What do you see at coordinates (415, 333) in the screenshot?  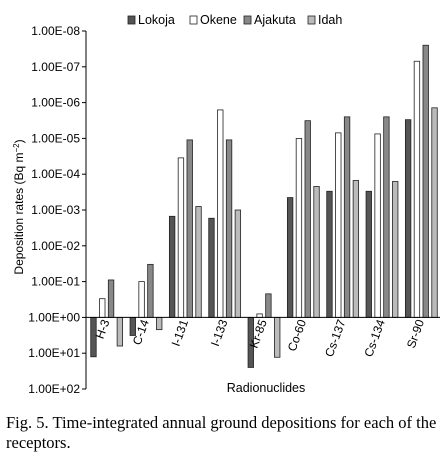 I see `category-label: Sr-90` at bounding box center [415, 333].